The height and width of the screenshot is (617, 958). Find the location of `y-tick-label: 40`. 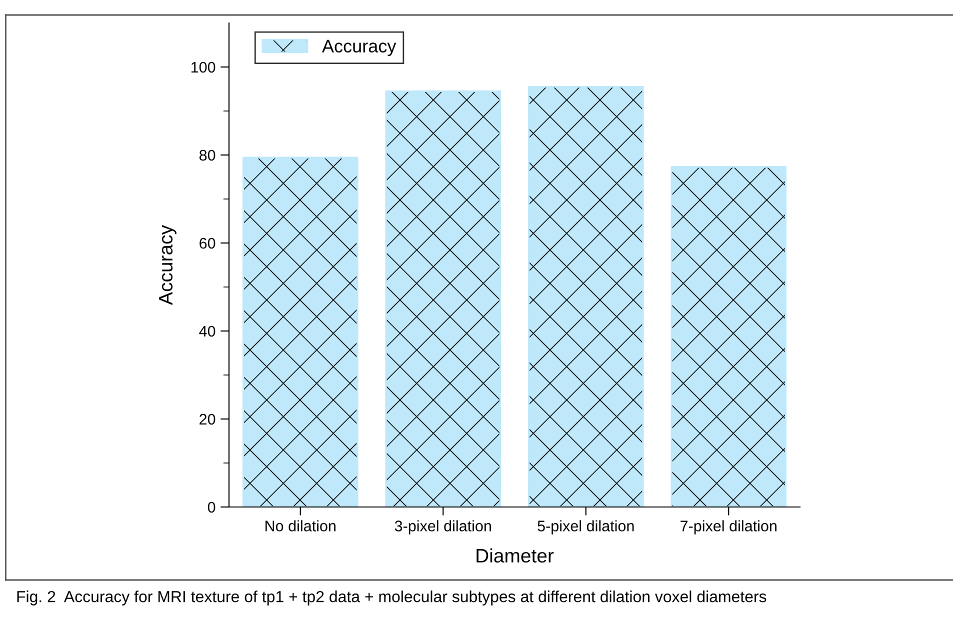

y-tick-label: 40 is located at coordinates (207, 331).